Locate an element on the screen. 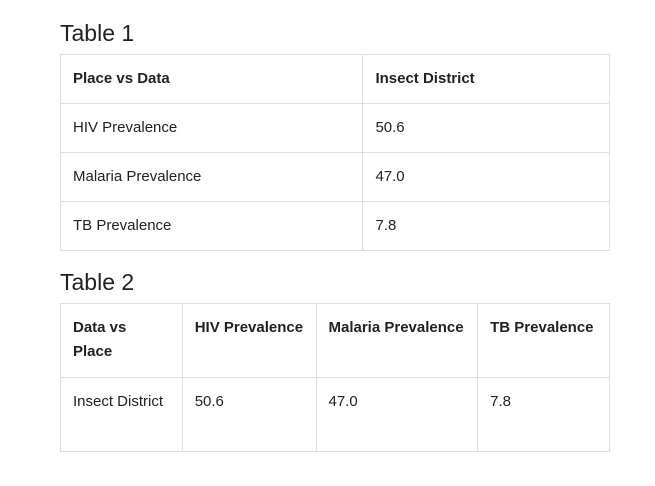  table1-header-row: Place vs Data Insect District is located at coordinates (334, 79).